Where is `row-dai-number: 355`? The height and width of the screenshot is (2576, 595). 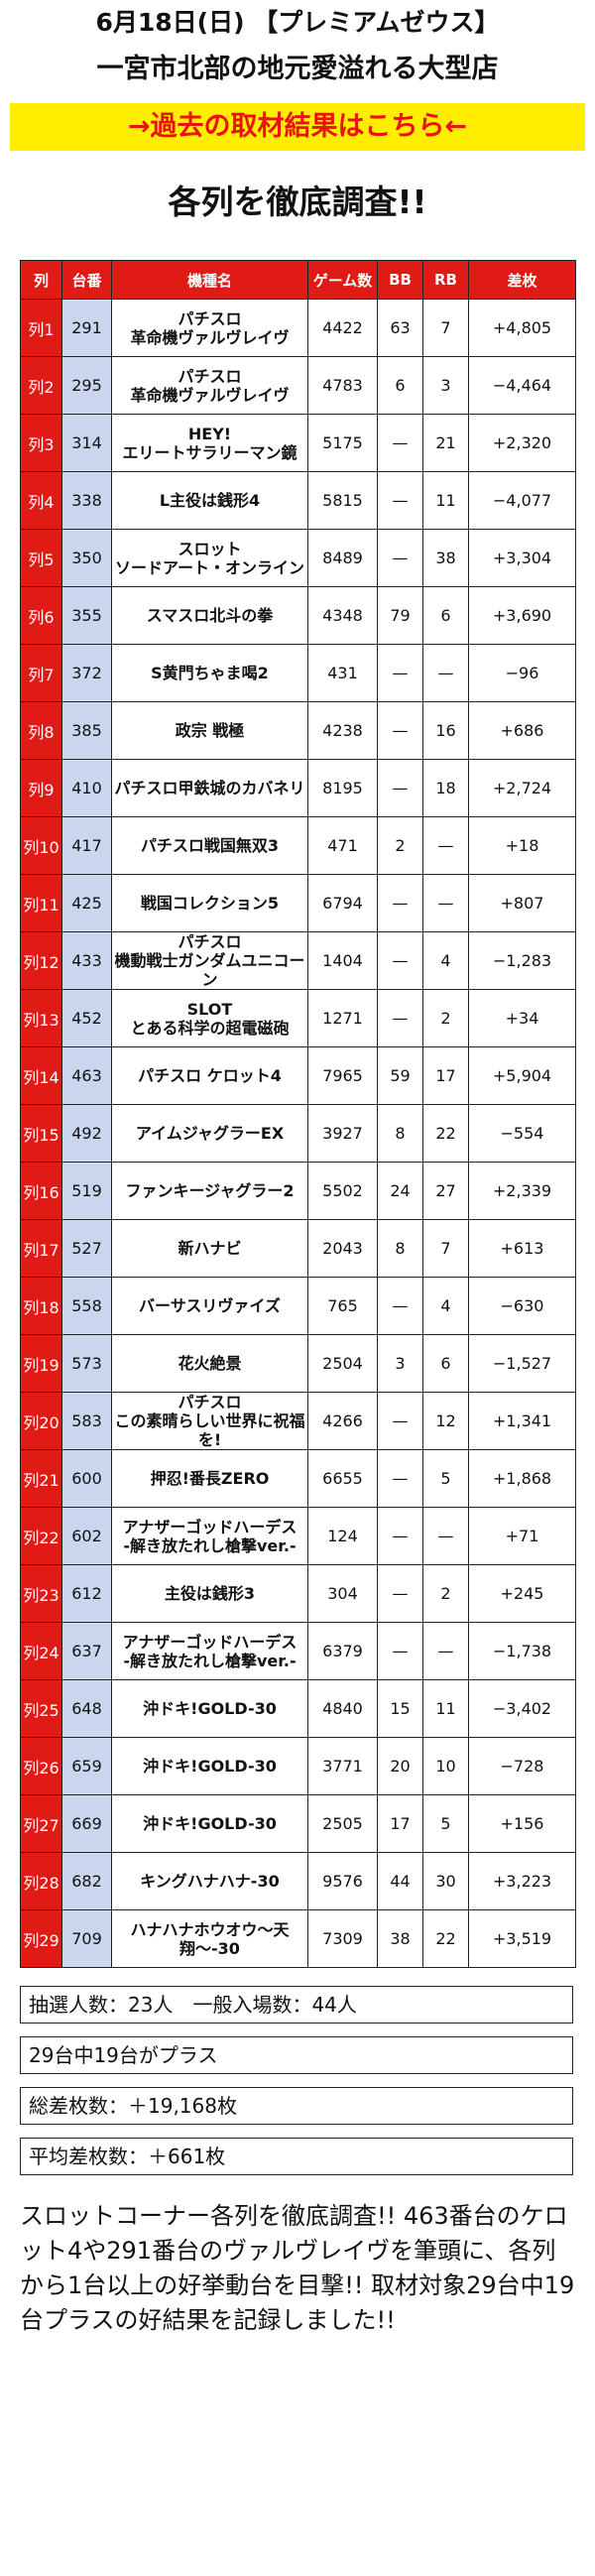 row-dai-number: 355 is located at coordinates (86, 615).